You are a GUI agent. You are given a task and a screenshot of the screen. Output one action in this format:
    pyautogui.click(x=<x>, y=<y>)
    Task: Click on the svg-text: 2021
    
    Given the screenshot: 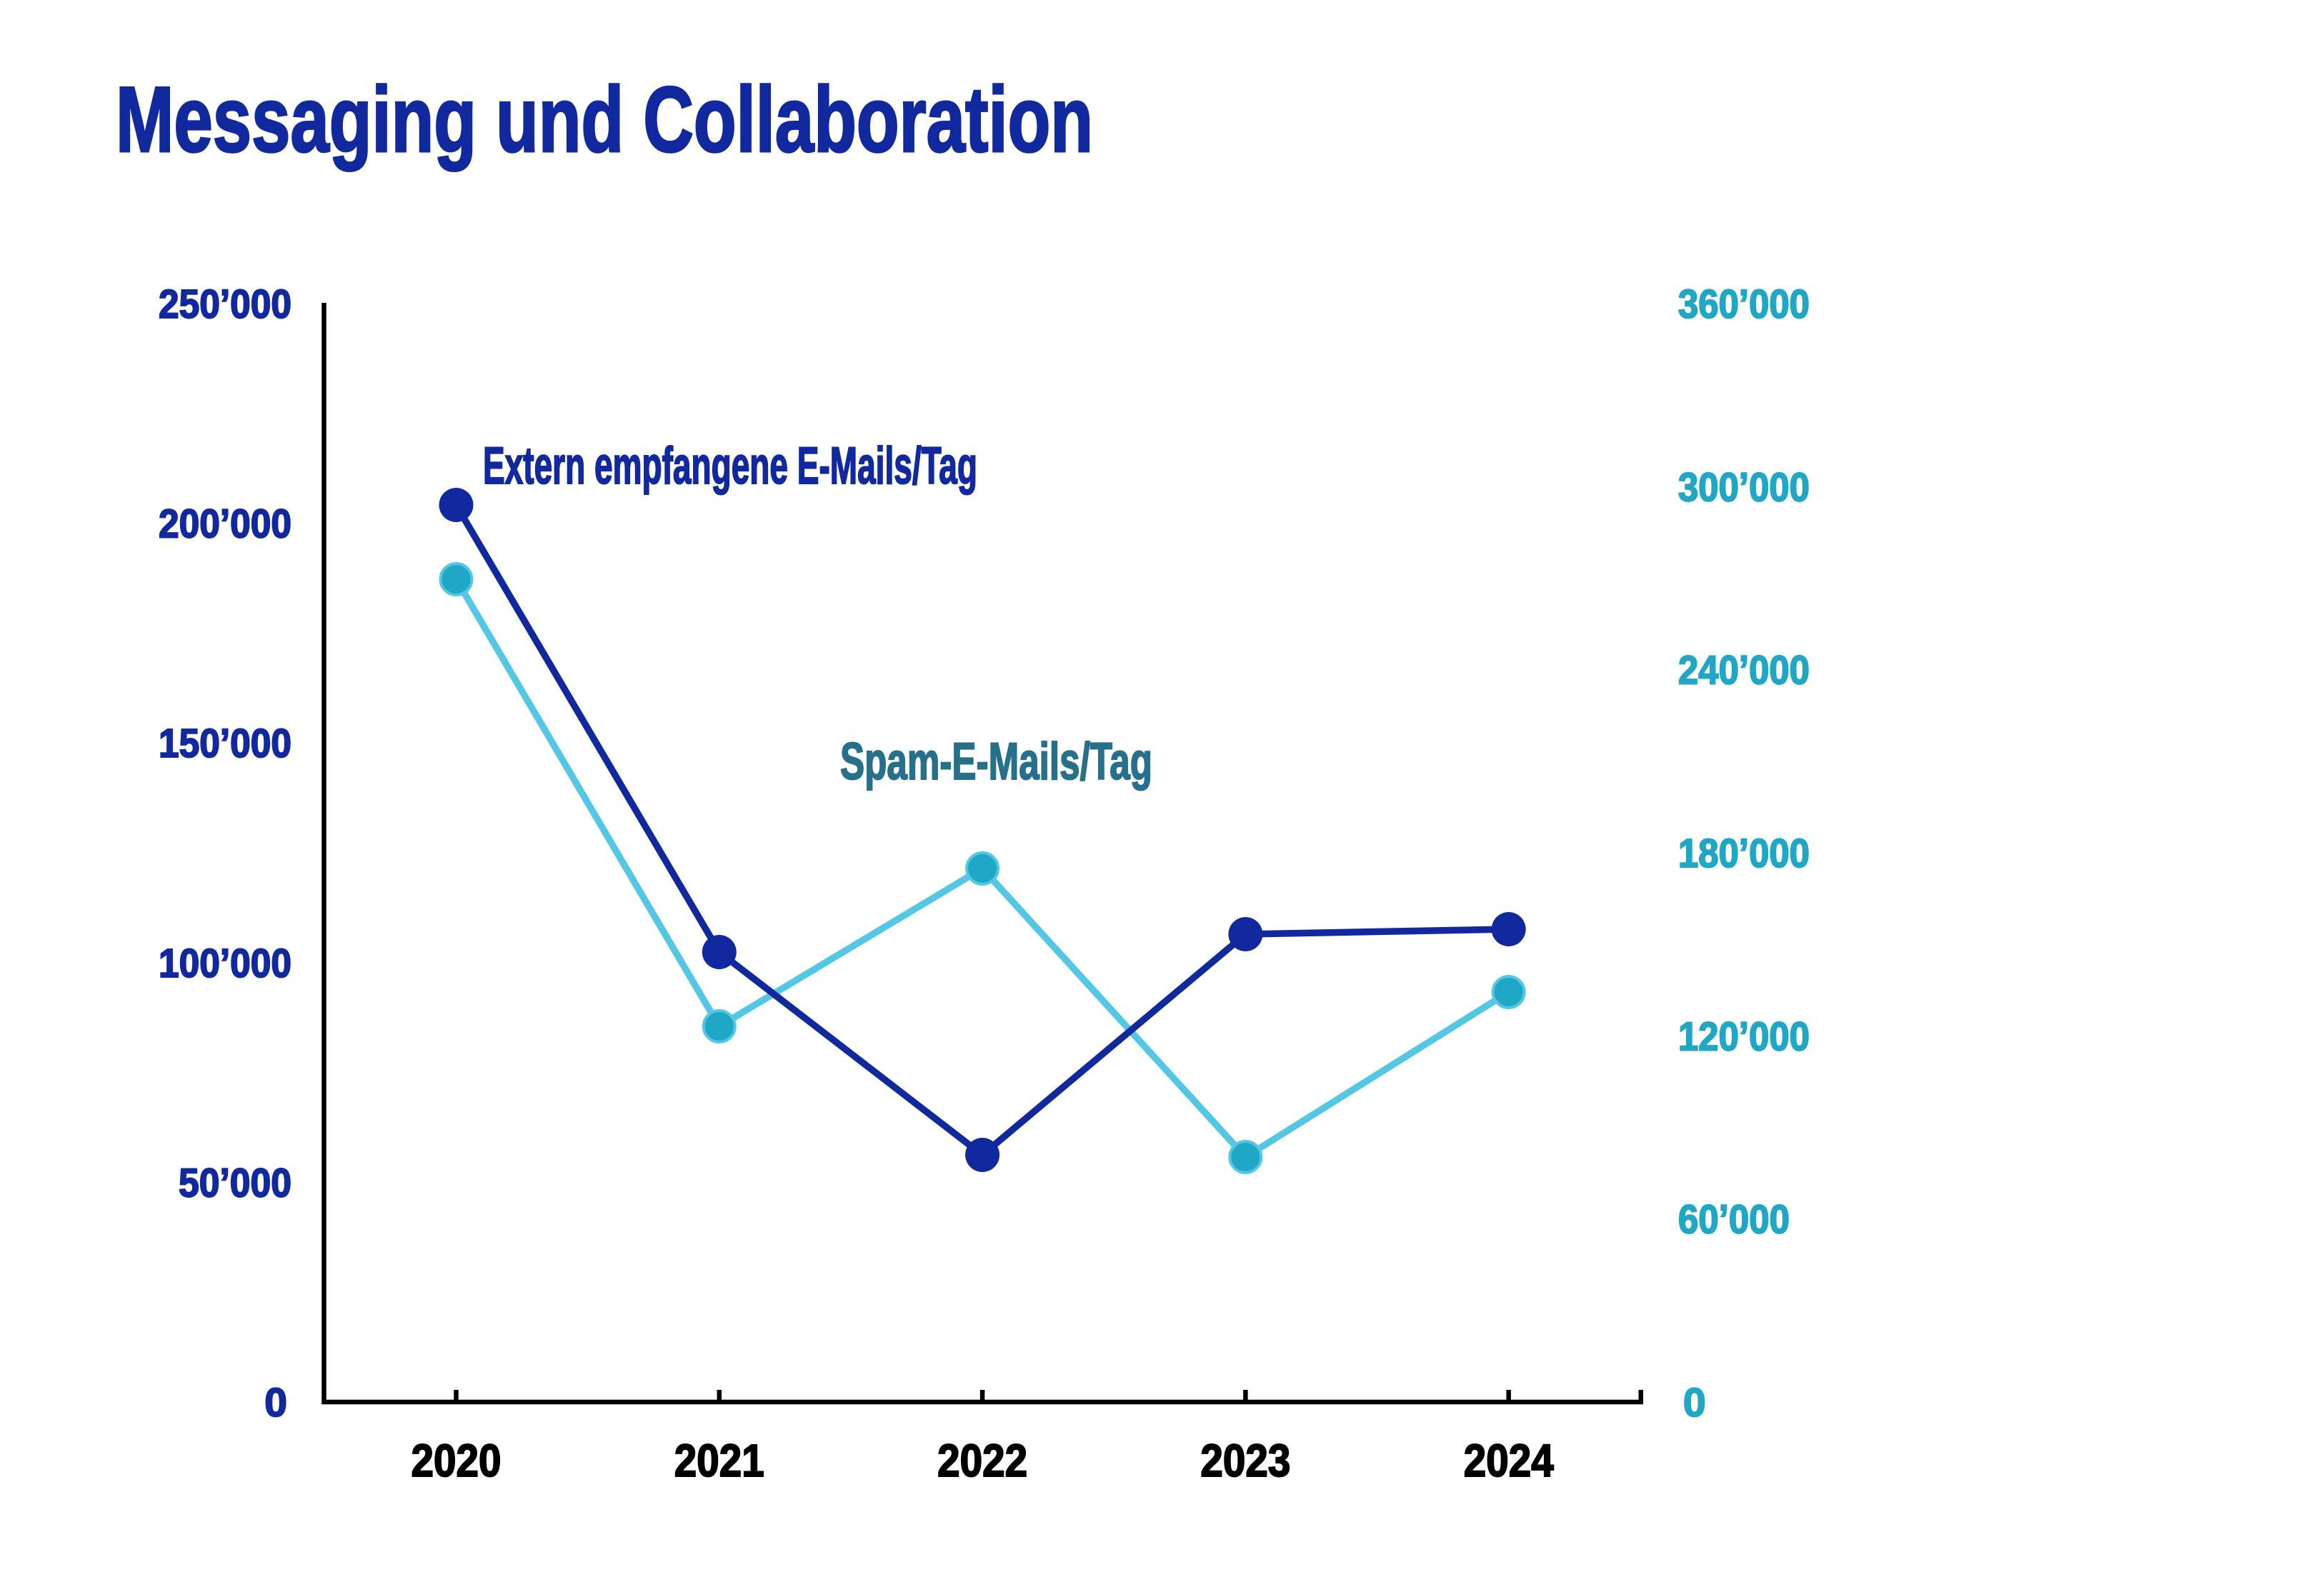 What is the action you would take?
    pyautogui.click(x=719, y=1460)
    